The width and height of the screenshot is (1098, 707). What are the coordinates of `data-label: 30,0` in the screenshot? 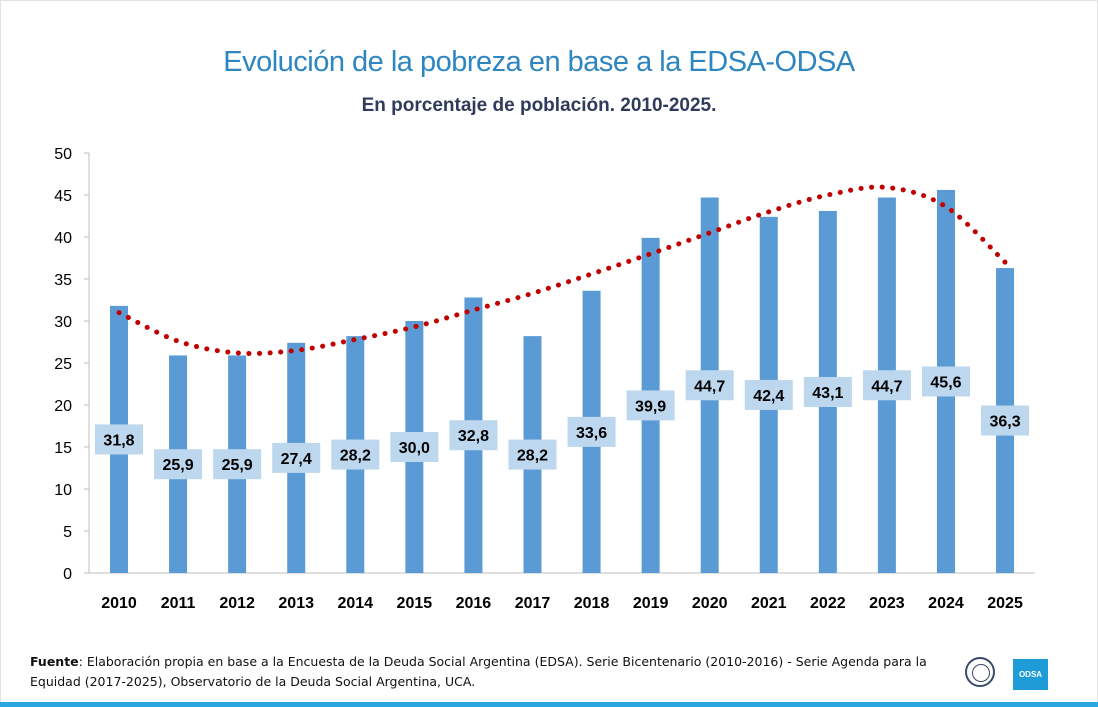 It's located at (414, 448).